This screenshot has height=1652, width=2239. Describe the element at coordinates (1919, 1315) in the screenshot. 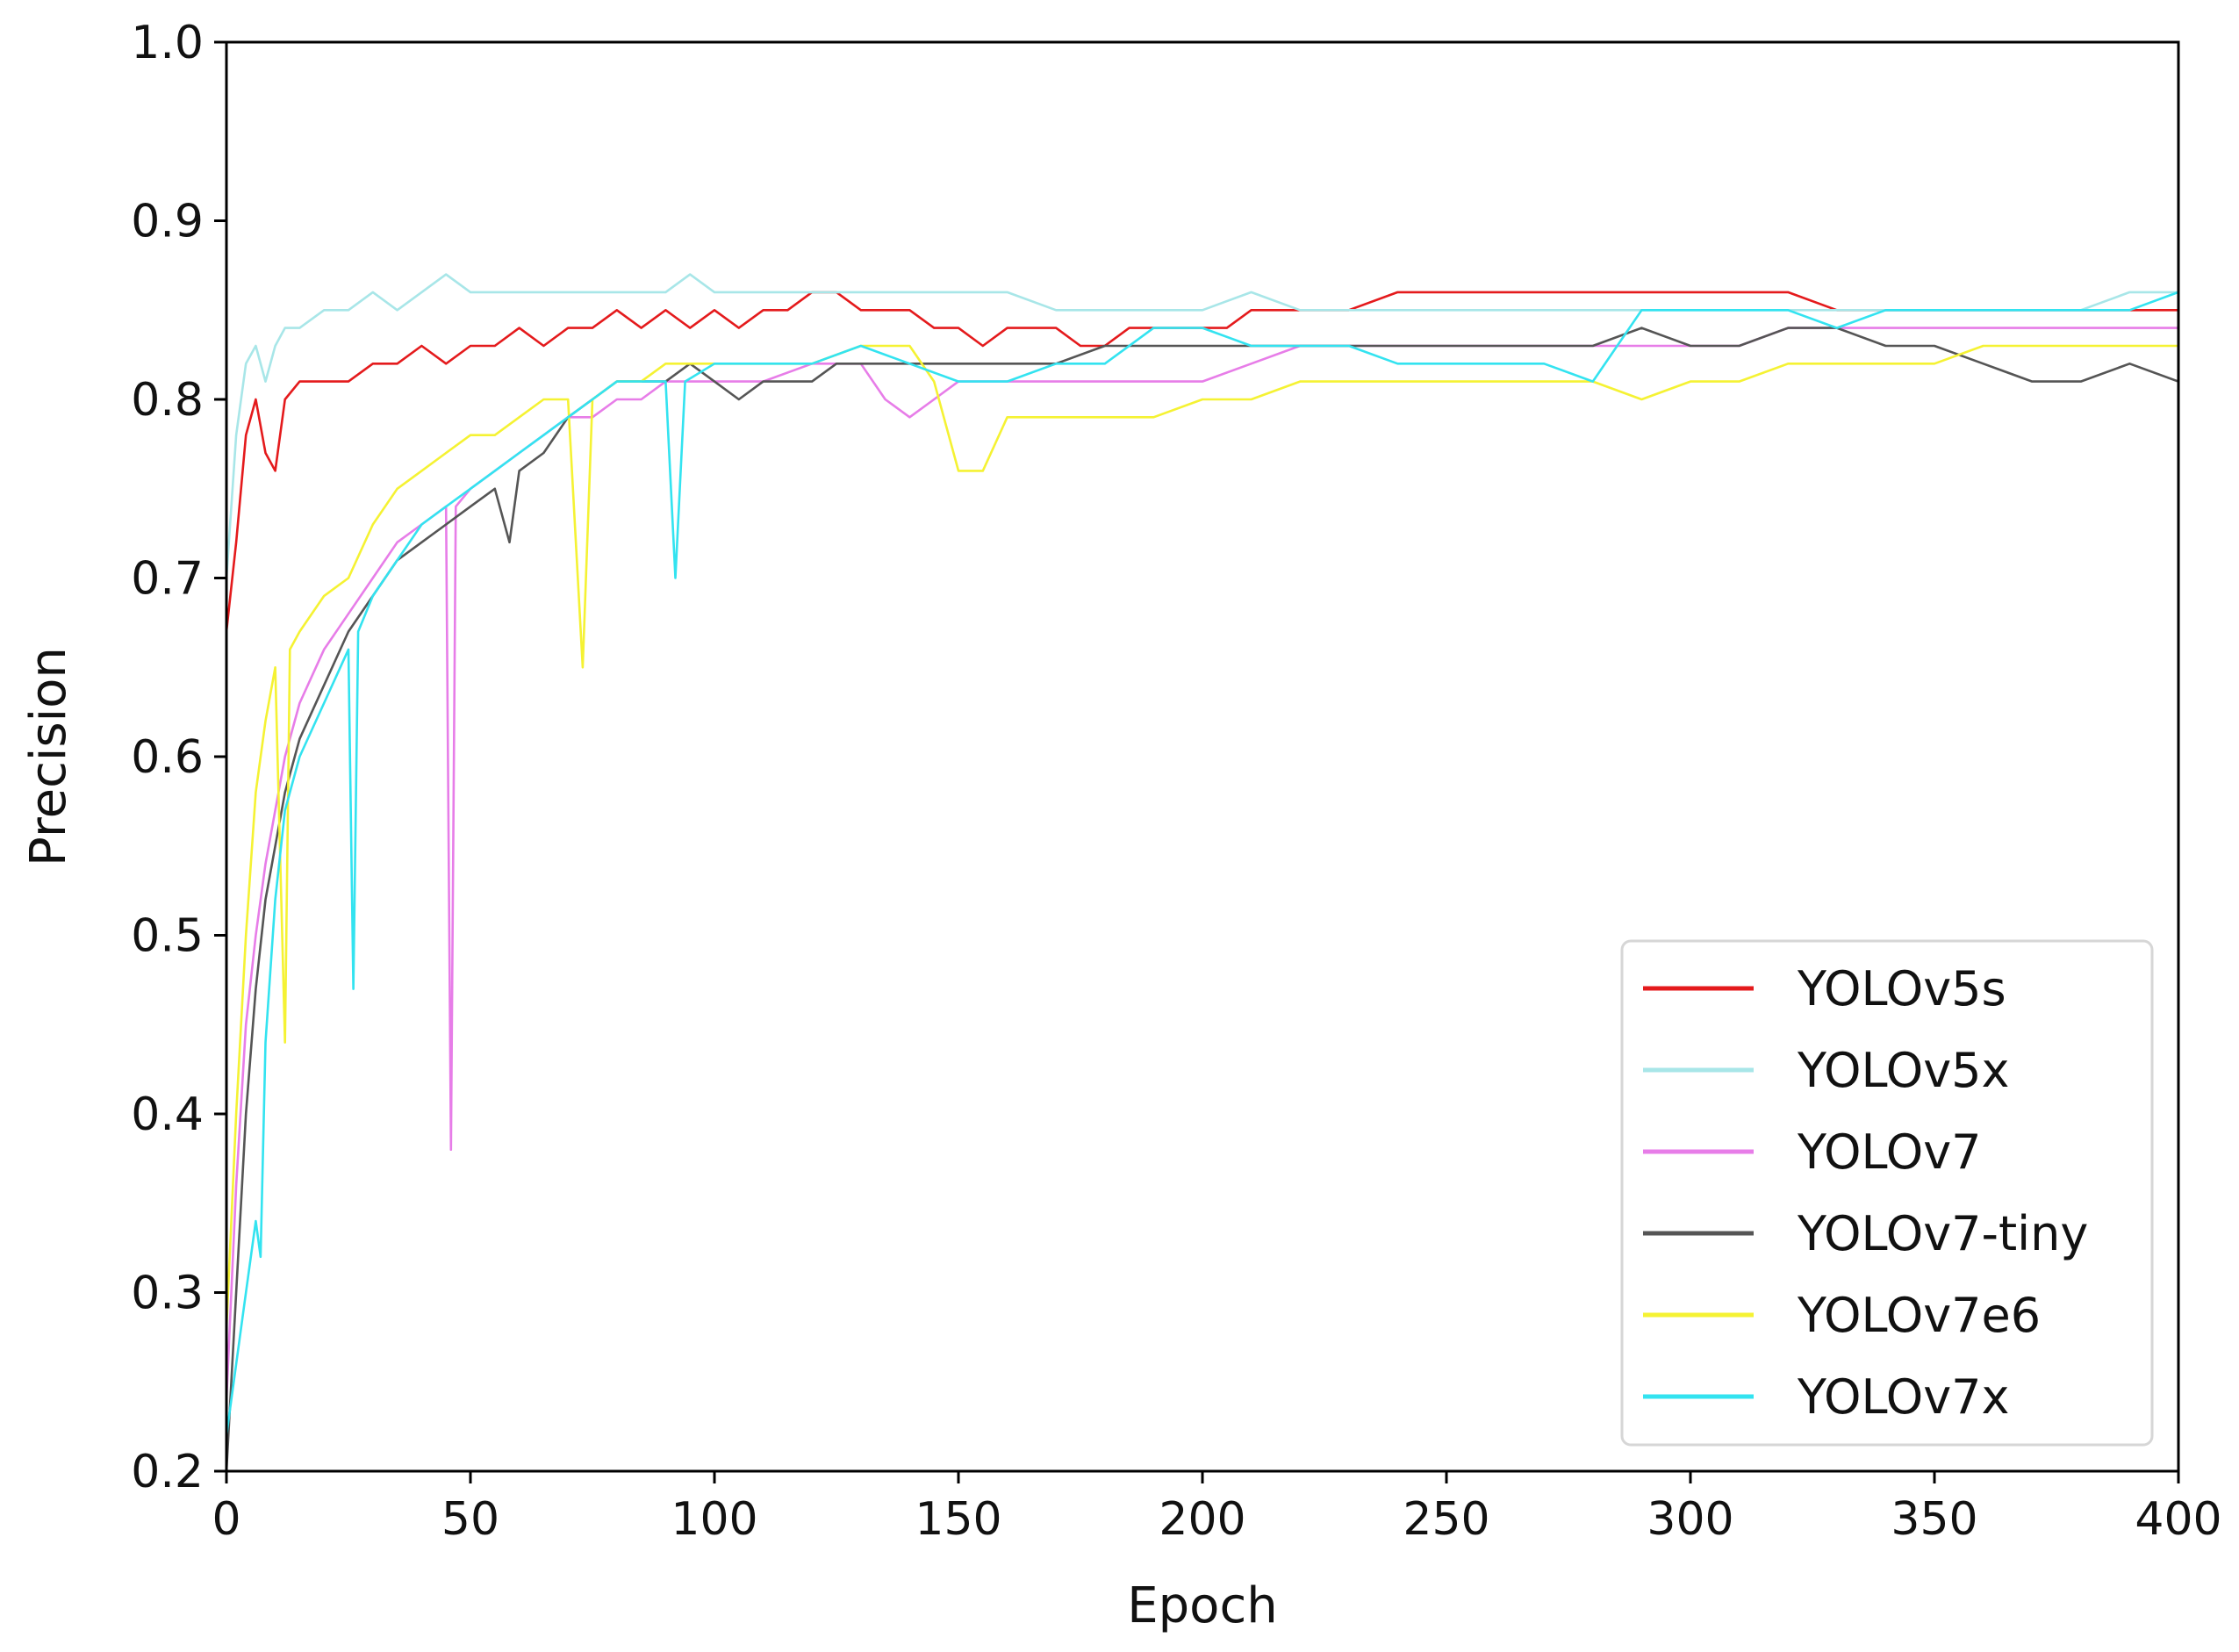

I see `legend-label-yolov7e6: YOLOv7e6` at that location.